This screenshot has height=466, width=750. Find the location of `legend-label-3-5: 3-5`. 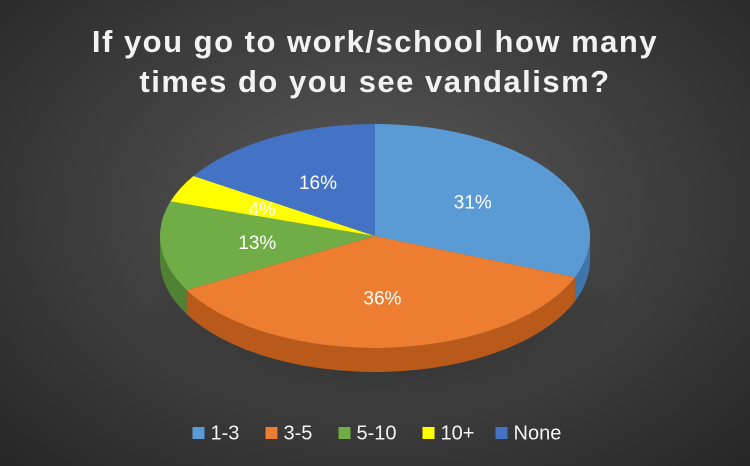

legend-label-3-5: 3-5 is located at coordinates (298, 433).